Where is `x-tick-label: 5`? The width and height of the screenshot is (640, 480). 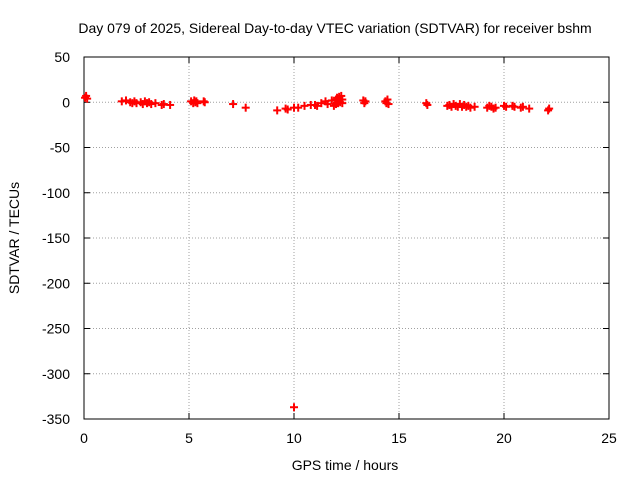
x-tick-label: 5 is located at coordinates (189, 438).